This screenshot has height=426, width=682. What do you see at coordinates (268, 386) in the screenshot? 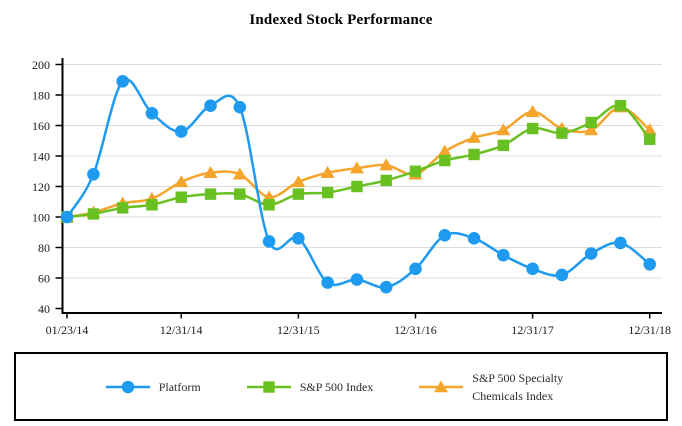
I see `sp500-marker-icon` at bounding box center [268, 386].